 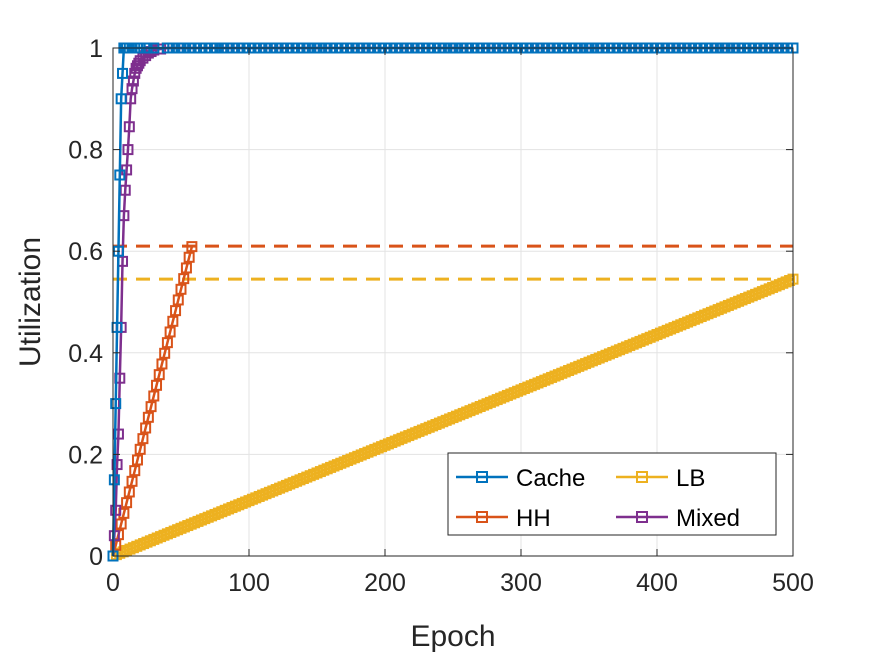 I want to click on x-axis-label: Epoch, so click(x=452, y=636).